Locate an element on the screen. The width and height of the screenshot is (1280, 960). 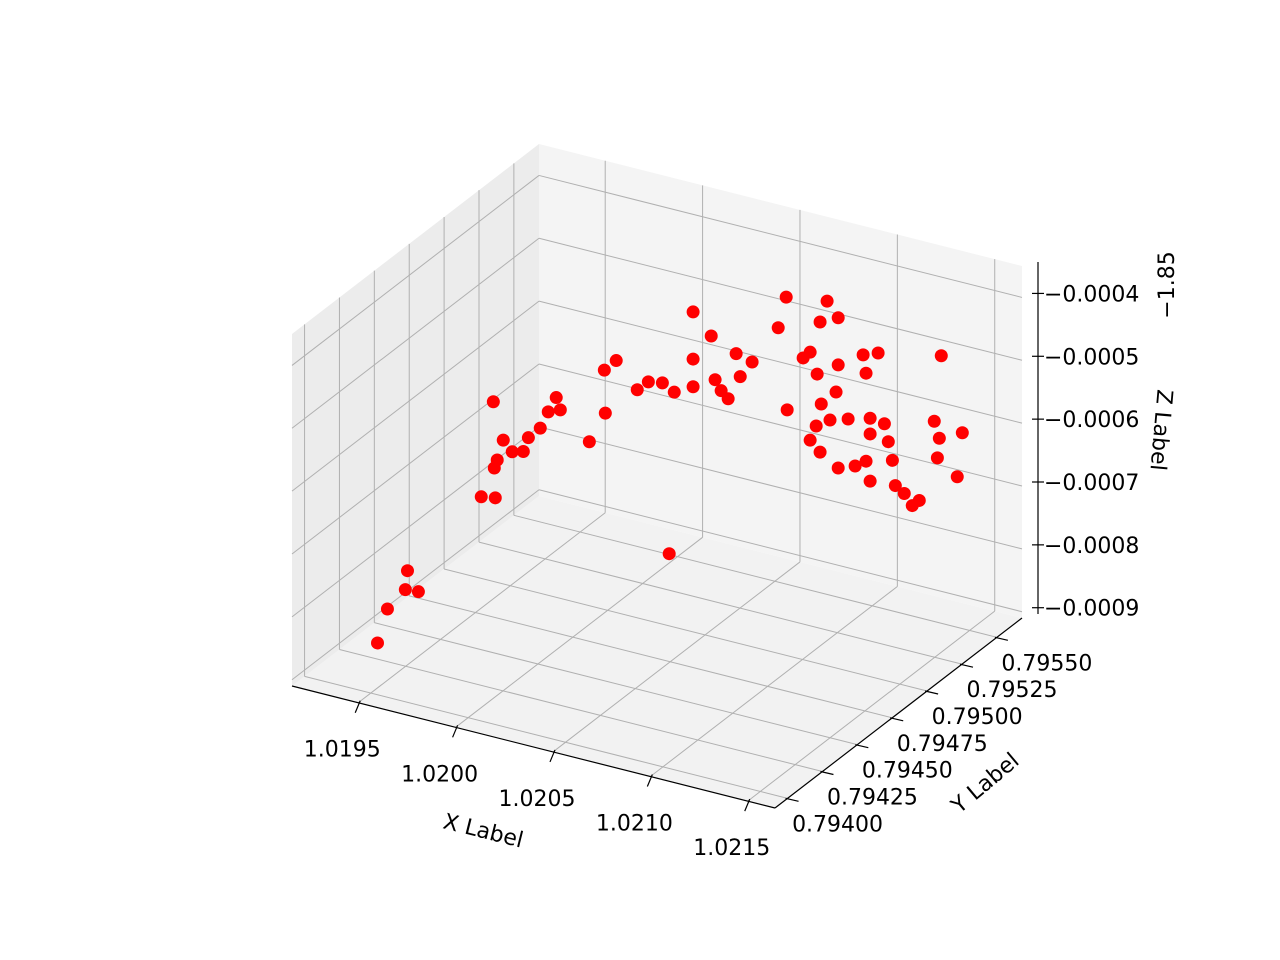
x-tick-label: 1.0200 is located at coordinates (439, 774).